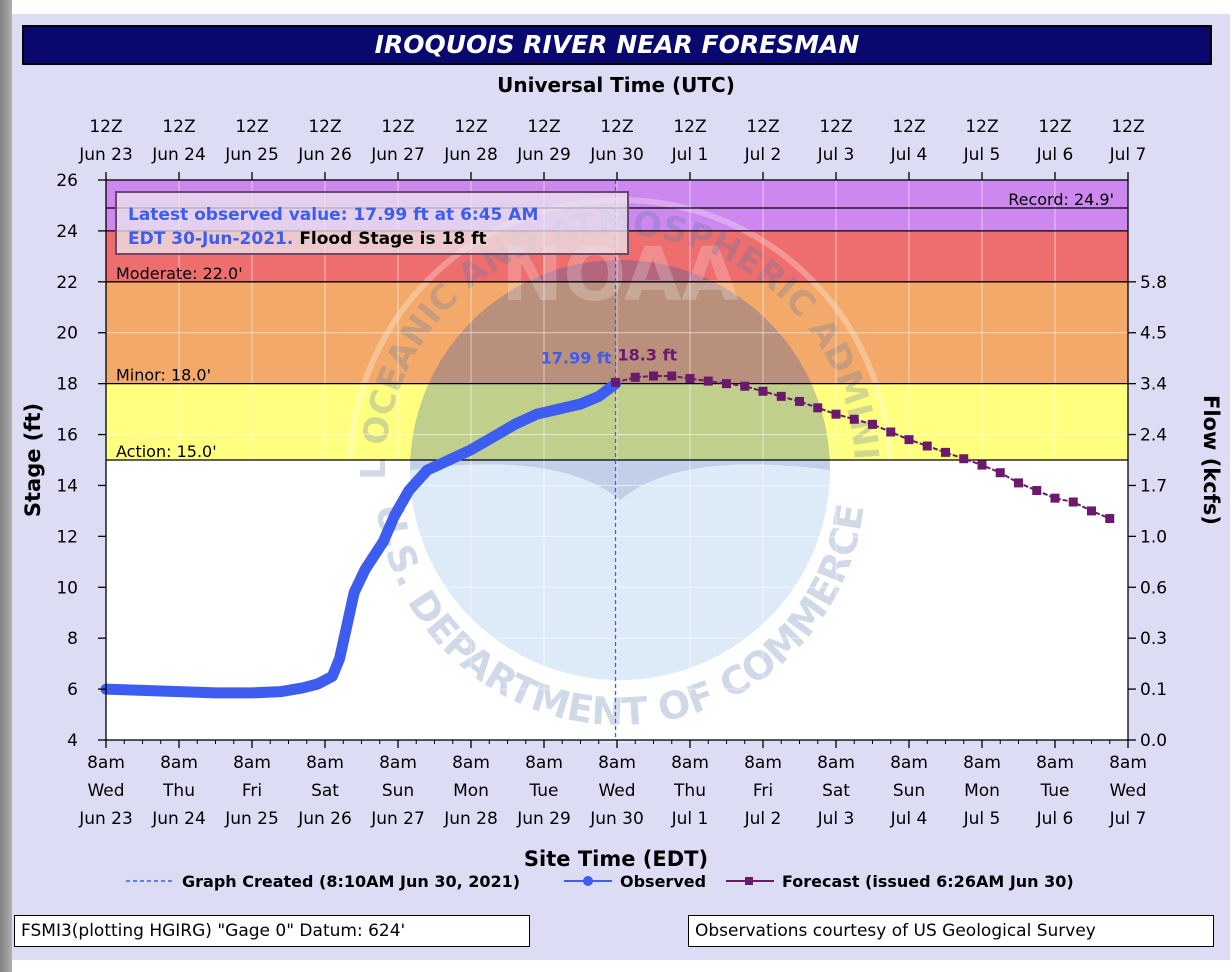  I want to click on top-axis-title: Universal Time (UTC), so click(616, 85).